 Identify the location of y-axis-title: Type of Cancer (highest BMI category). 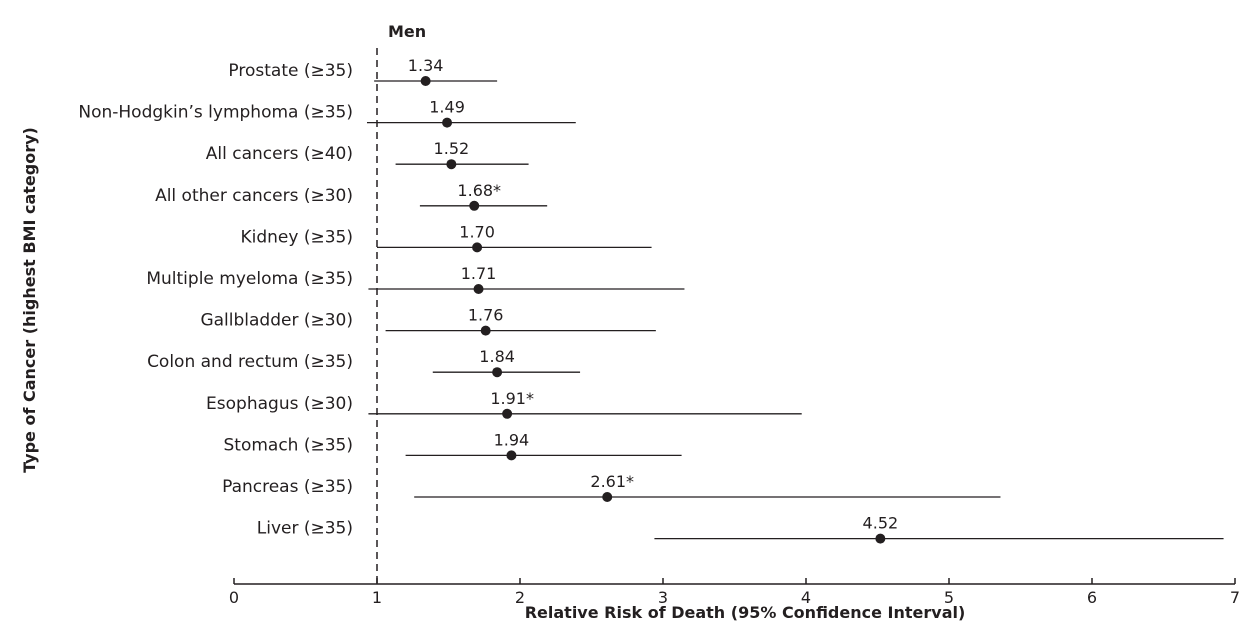
(29, 300).